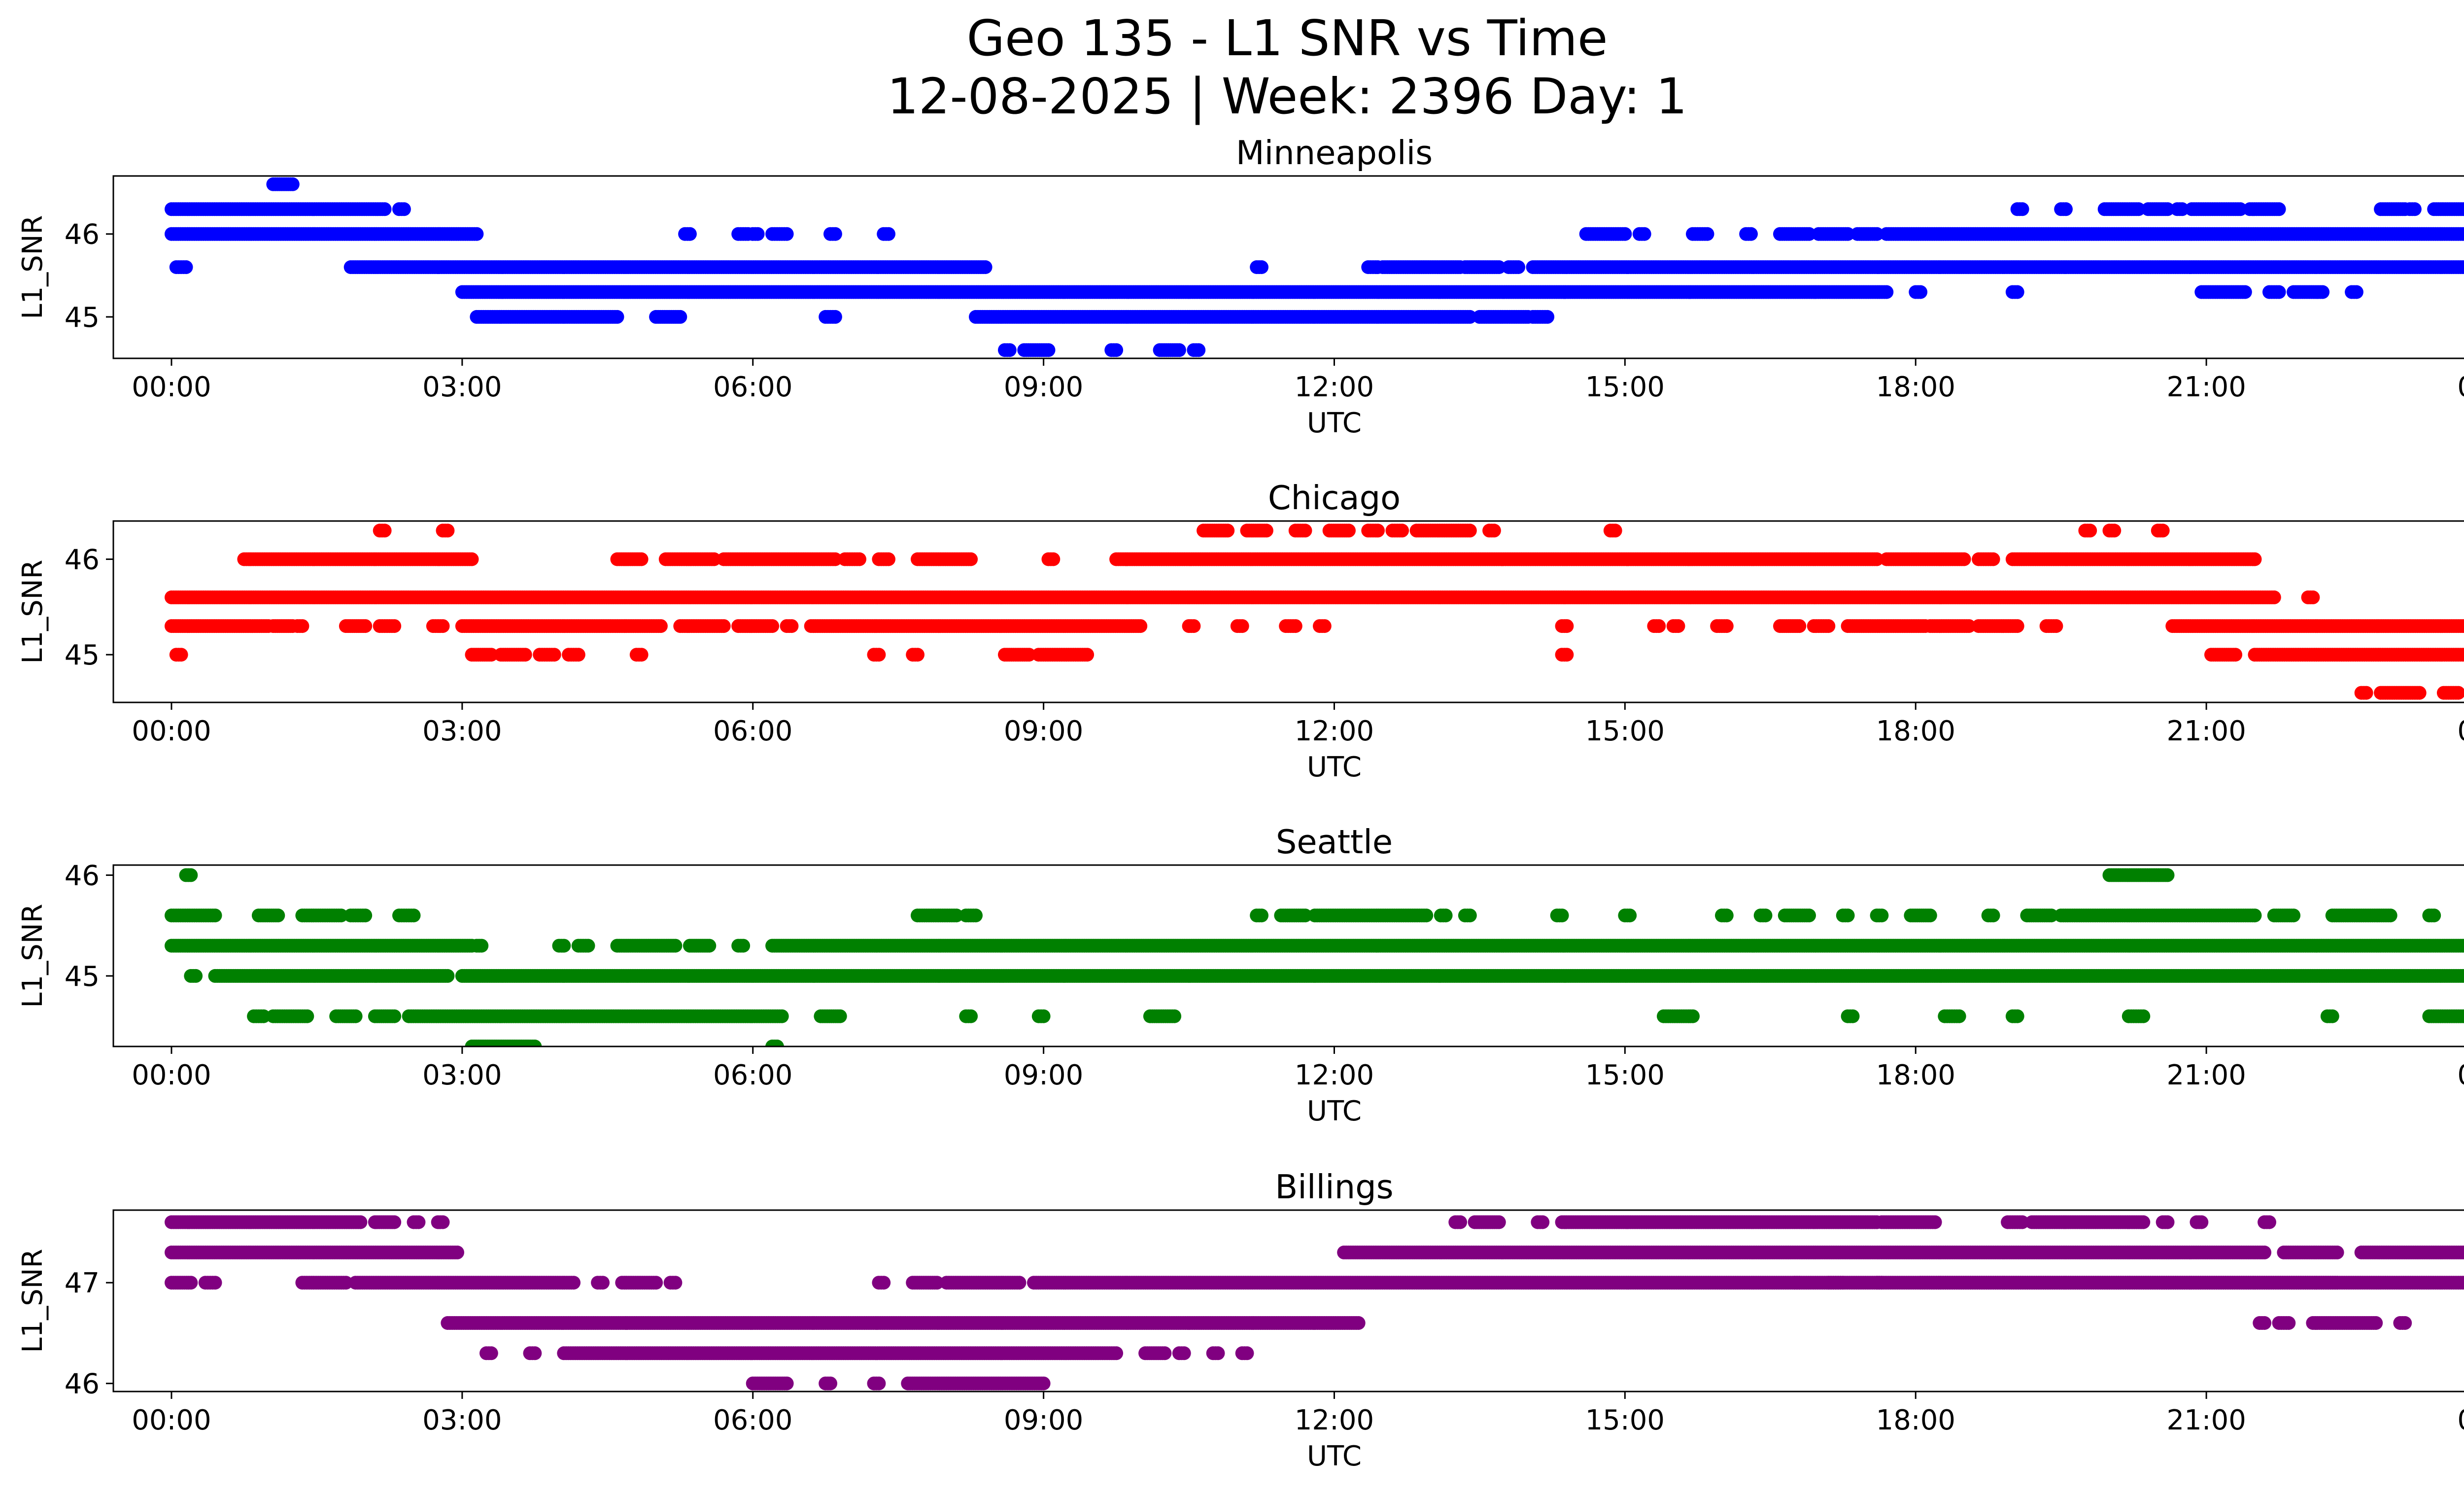 The width and height of the screenshot is (2464, 1497). Describe the element at coordinates (82, 235) in the screenshot. I see `y-tick-label: 46` at that location.